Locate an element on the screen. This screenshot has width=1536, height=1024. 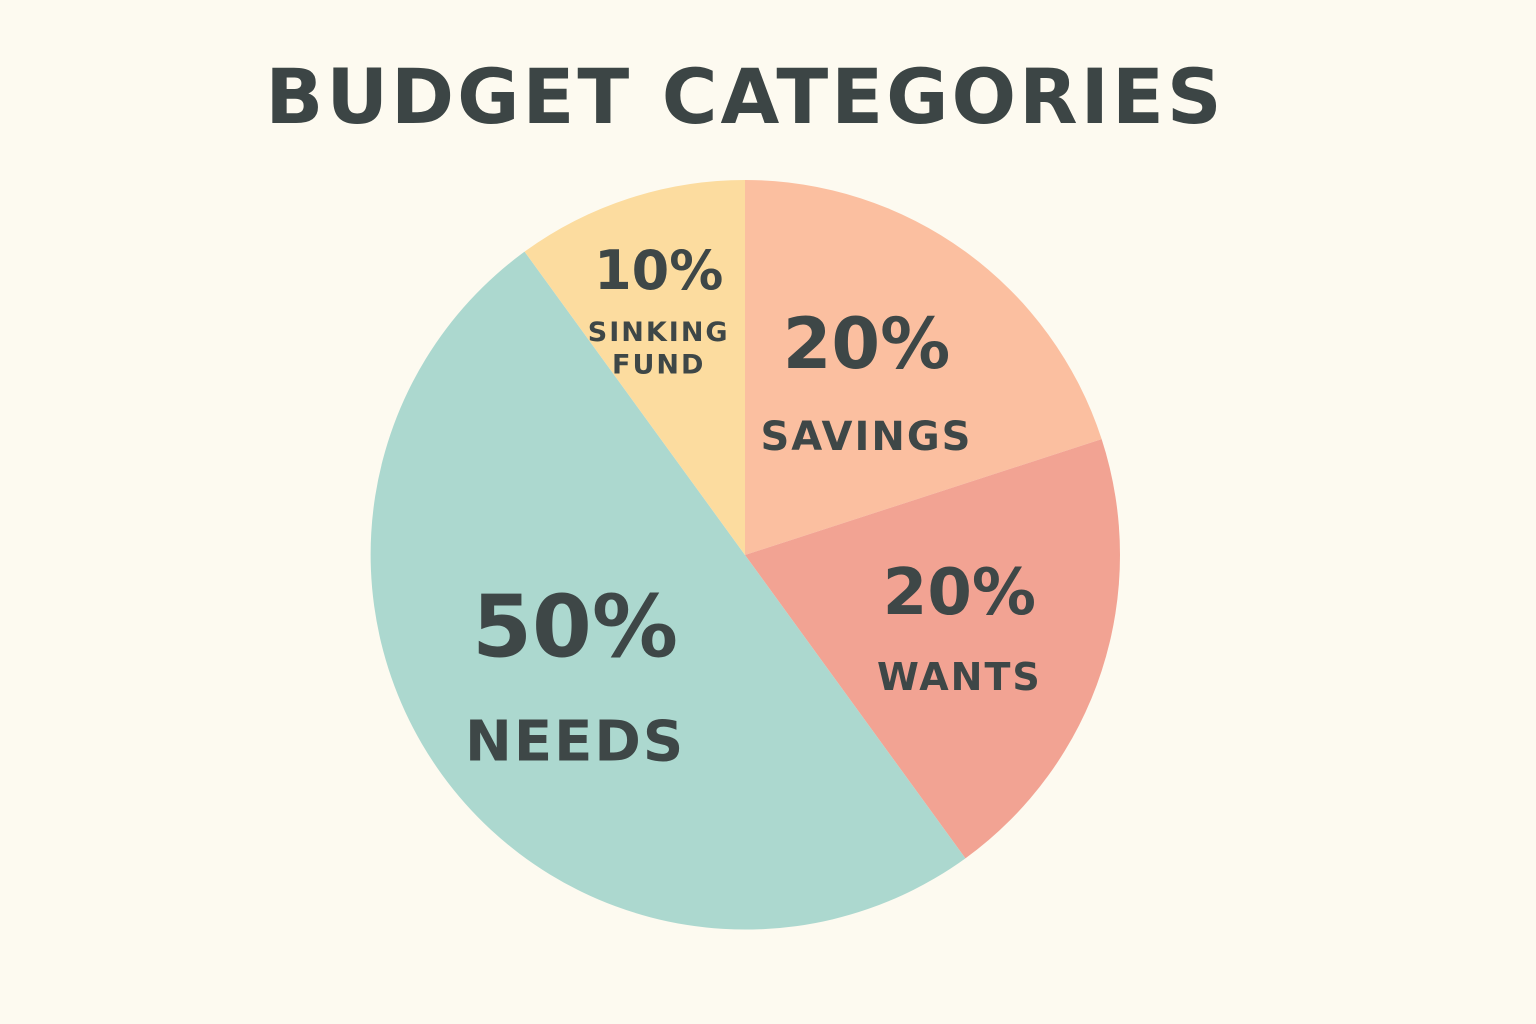
slice-percent-label-needs: 50% is located at coordinates (575, 628).